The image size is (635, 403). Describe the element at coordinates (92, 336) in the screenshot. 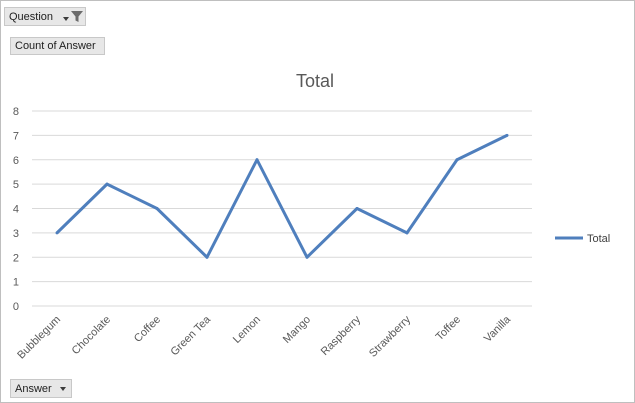

I see `x-tick-label: Chocolate` at that location.